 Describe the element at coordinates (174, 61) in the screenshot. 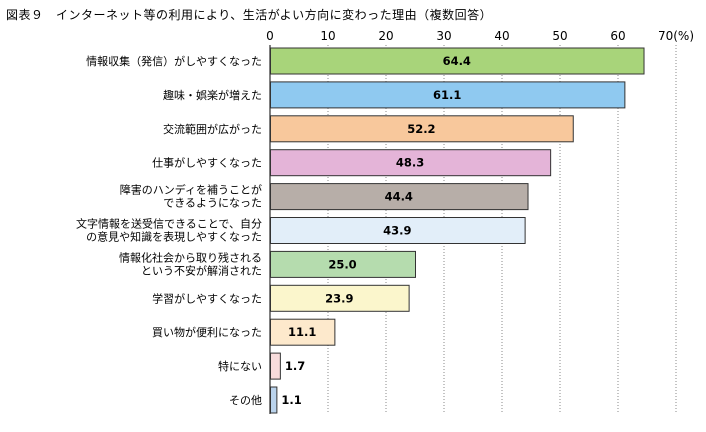

I see `category-label: 情報収集（発信）がしやすくなった` at that location.